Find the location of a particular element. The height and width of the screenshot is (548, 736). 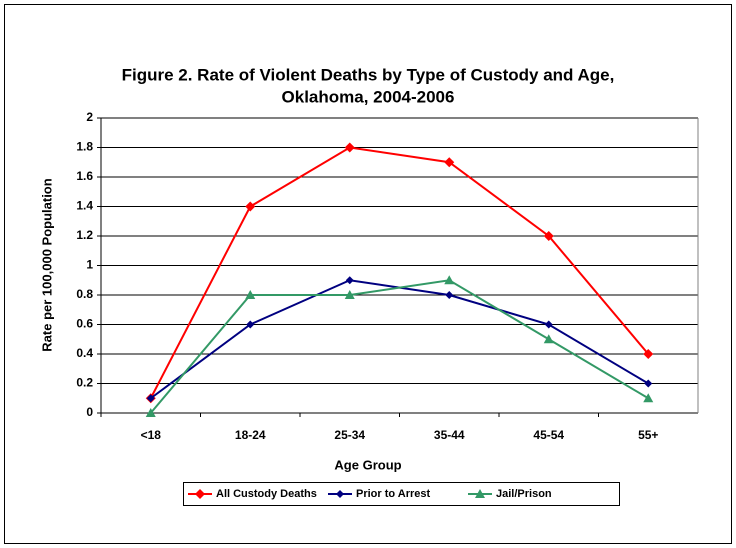

legend-label: Jail/Prison is located at coordinates (524, 494).